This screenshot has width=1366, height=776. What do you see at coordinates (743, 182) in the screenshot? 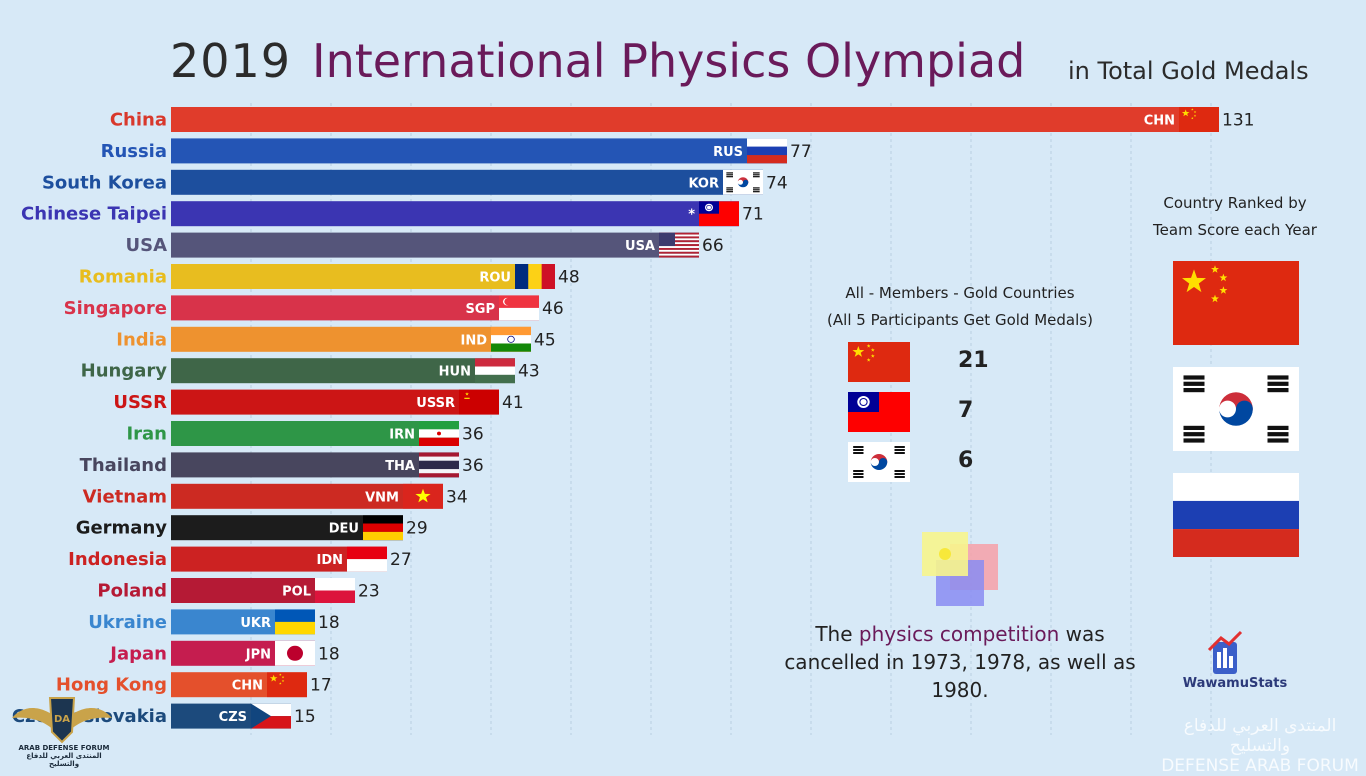
I see `flag-kr-icon` at bounding box center [743, 182].